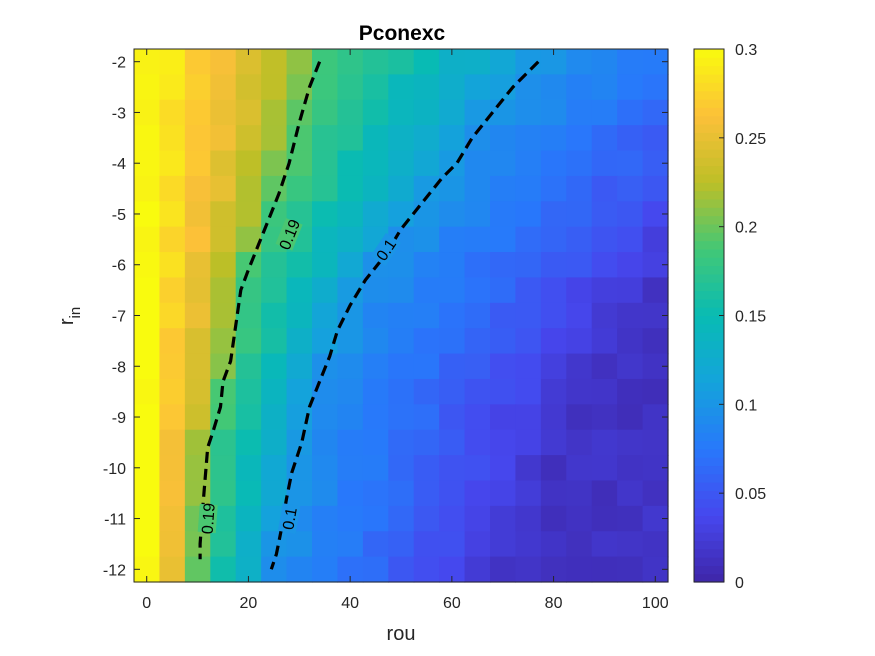  What do you see at coordinates (209, 518) in the screenshot?
I see `contour-label: 0.19` at bounding box center [209, 518].